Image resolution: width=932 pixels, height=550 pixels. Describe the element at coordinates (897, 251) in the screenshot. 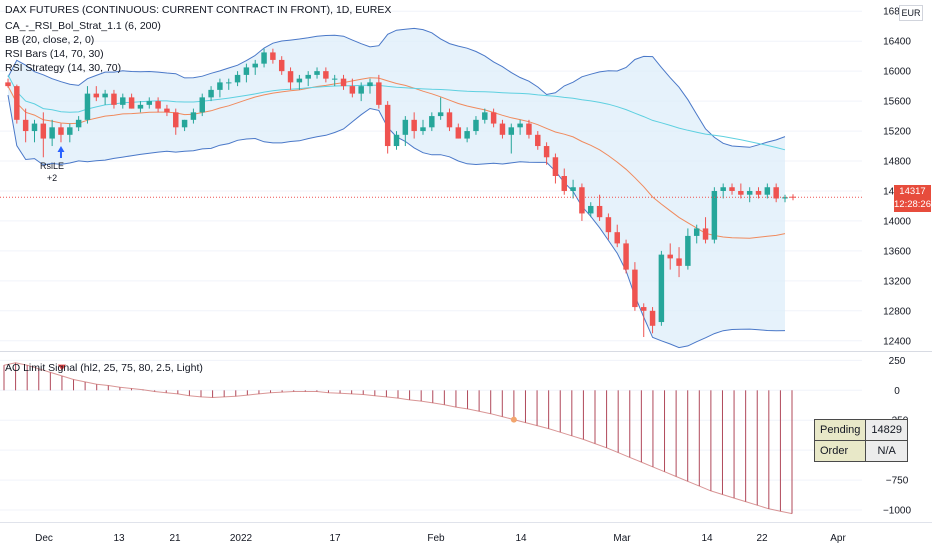

I see `price-tick-label: 13600` at that location.